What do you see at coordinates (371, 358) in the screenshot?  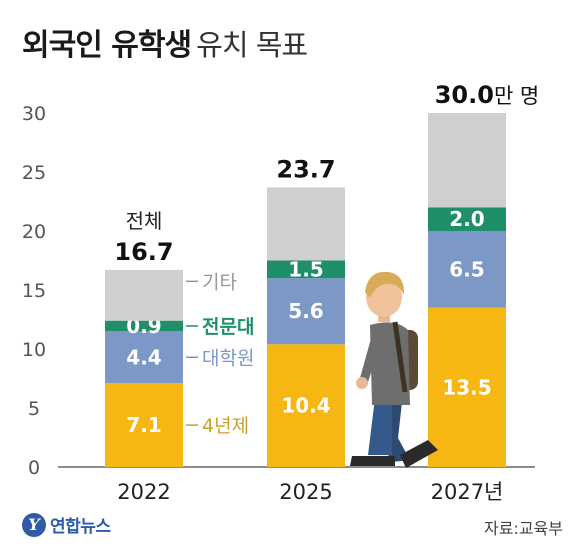 I see `student-arm` at bounding box center [371, 358].